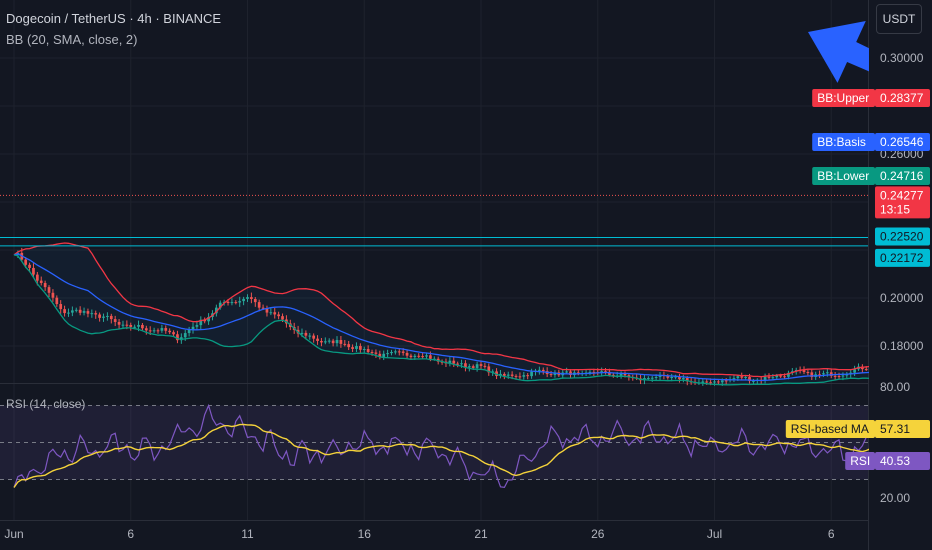 The width and height of the screenshot is (932, 550). What do you see at coordinates (887, 461) in the screenshot?
I see `rsi-tag: RSI 40.53` at bounding box center [887, 461].